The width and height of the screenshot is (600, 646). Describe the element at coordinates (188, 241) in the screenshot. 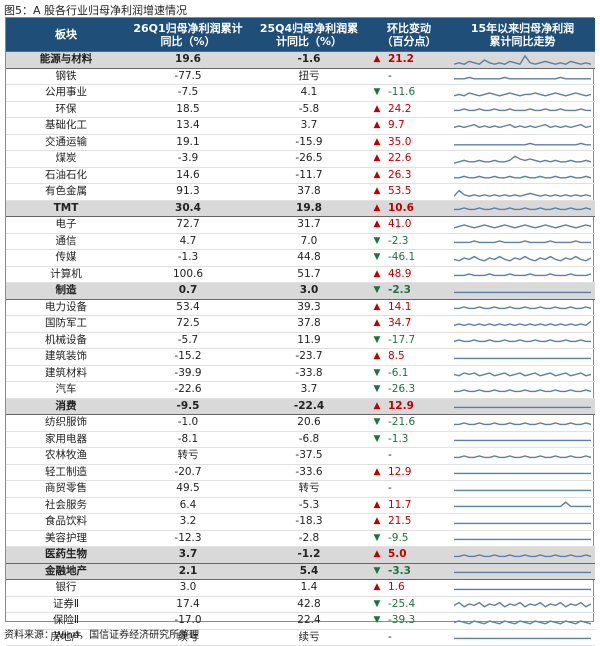

I see `q1-yoy-cell: 4.7` at that location.